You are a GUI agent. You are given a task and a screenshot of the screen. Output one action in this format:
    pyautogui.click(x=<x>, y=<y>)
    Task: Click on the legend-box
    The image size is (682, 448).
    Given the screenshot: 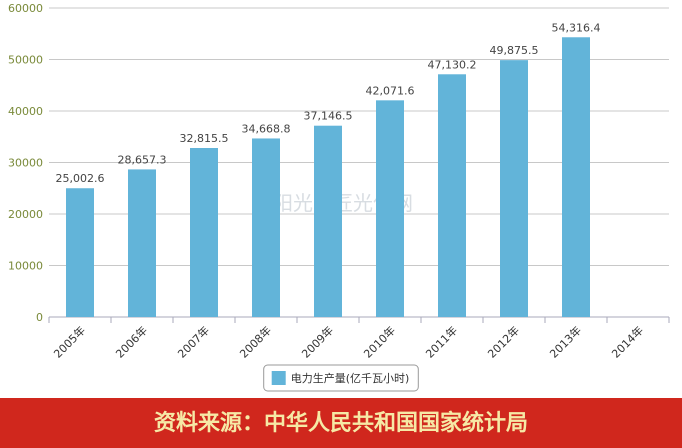 What is the action you would take?
    pyautogui.click(x=341, y=378)
    